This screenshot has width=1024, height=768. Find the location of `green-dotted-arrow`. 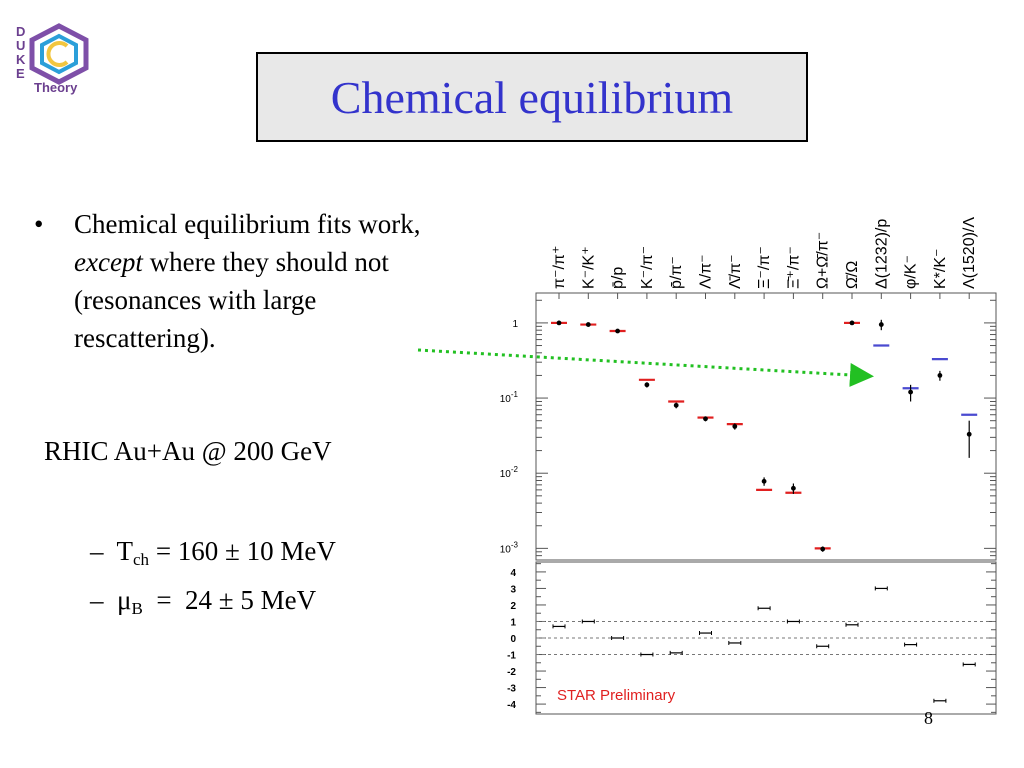

green-dotted-arrow is located at coordinates (645, 367).